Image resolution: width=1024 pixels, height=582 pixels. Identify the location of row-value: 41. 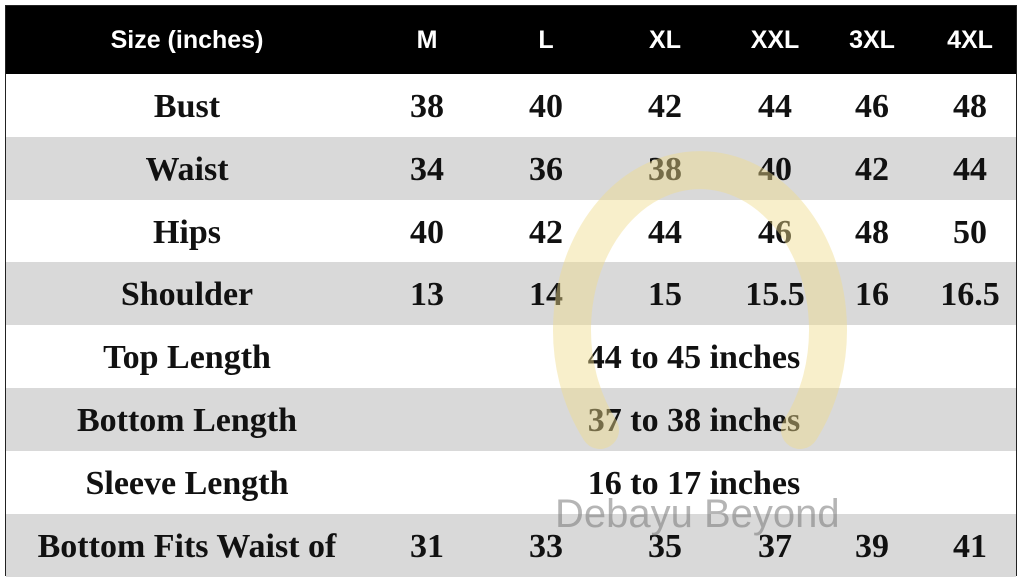
(970, 546).